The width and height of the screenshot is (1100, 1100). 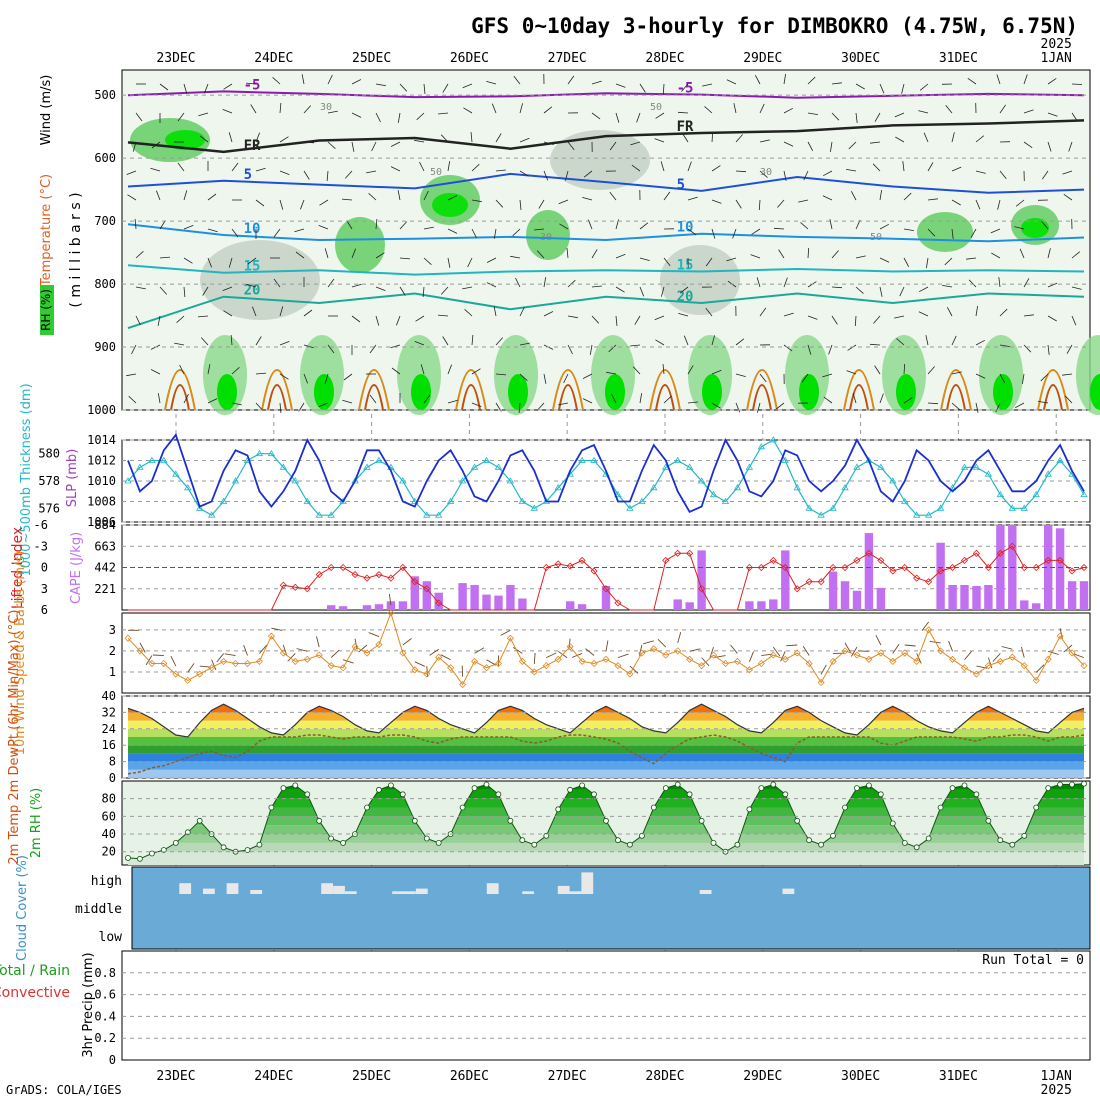 What do you see at coordinates (112, 630) in the screenshot?
I see `y-tick-label: 3` at bounding box center [112, 630].